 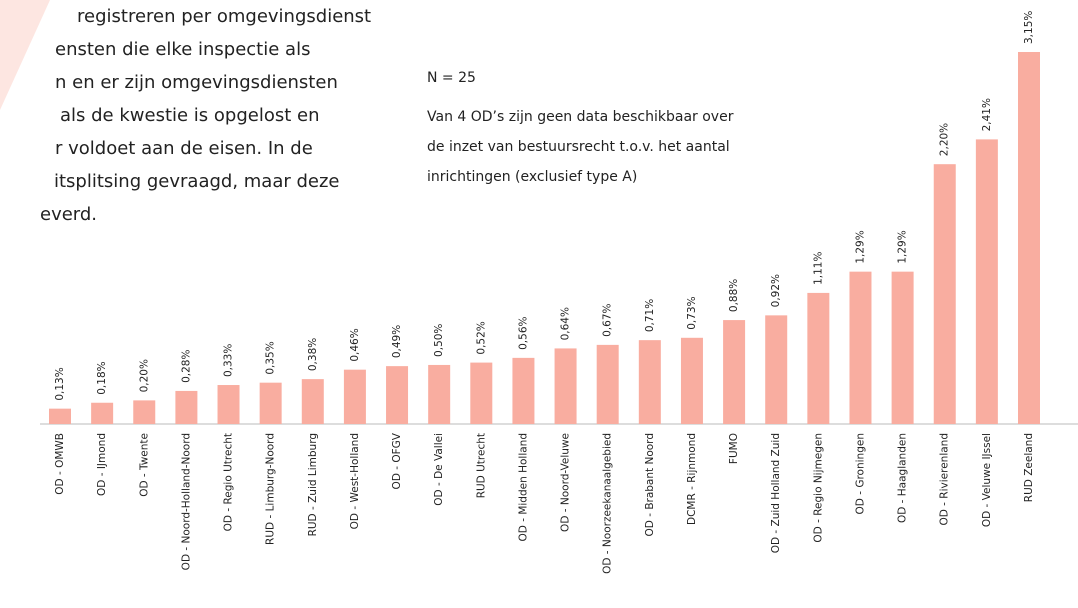 What do you see at coordinates (25, 55) in the screenshot?
I see `decor` at bounding box center [25, 55].